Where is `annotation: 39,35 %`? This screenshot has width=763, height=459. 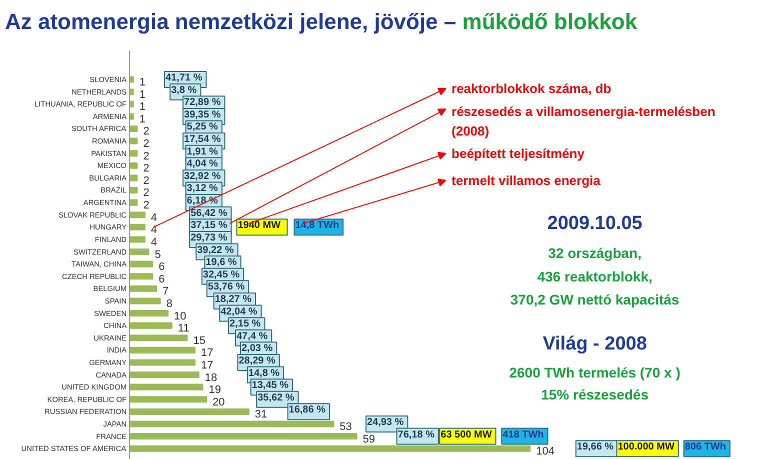
annotation: 39,35 % is located at coordinates (202, 114).